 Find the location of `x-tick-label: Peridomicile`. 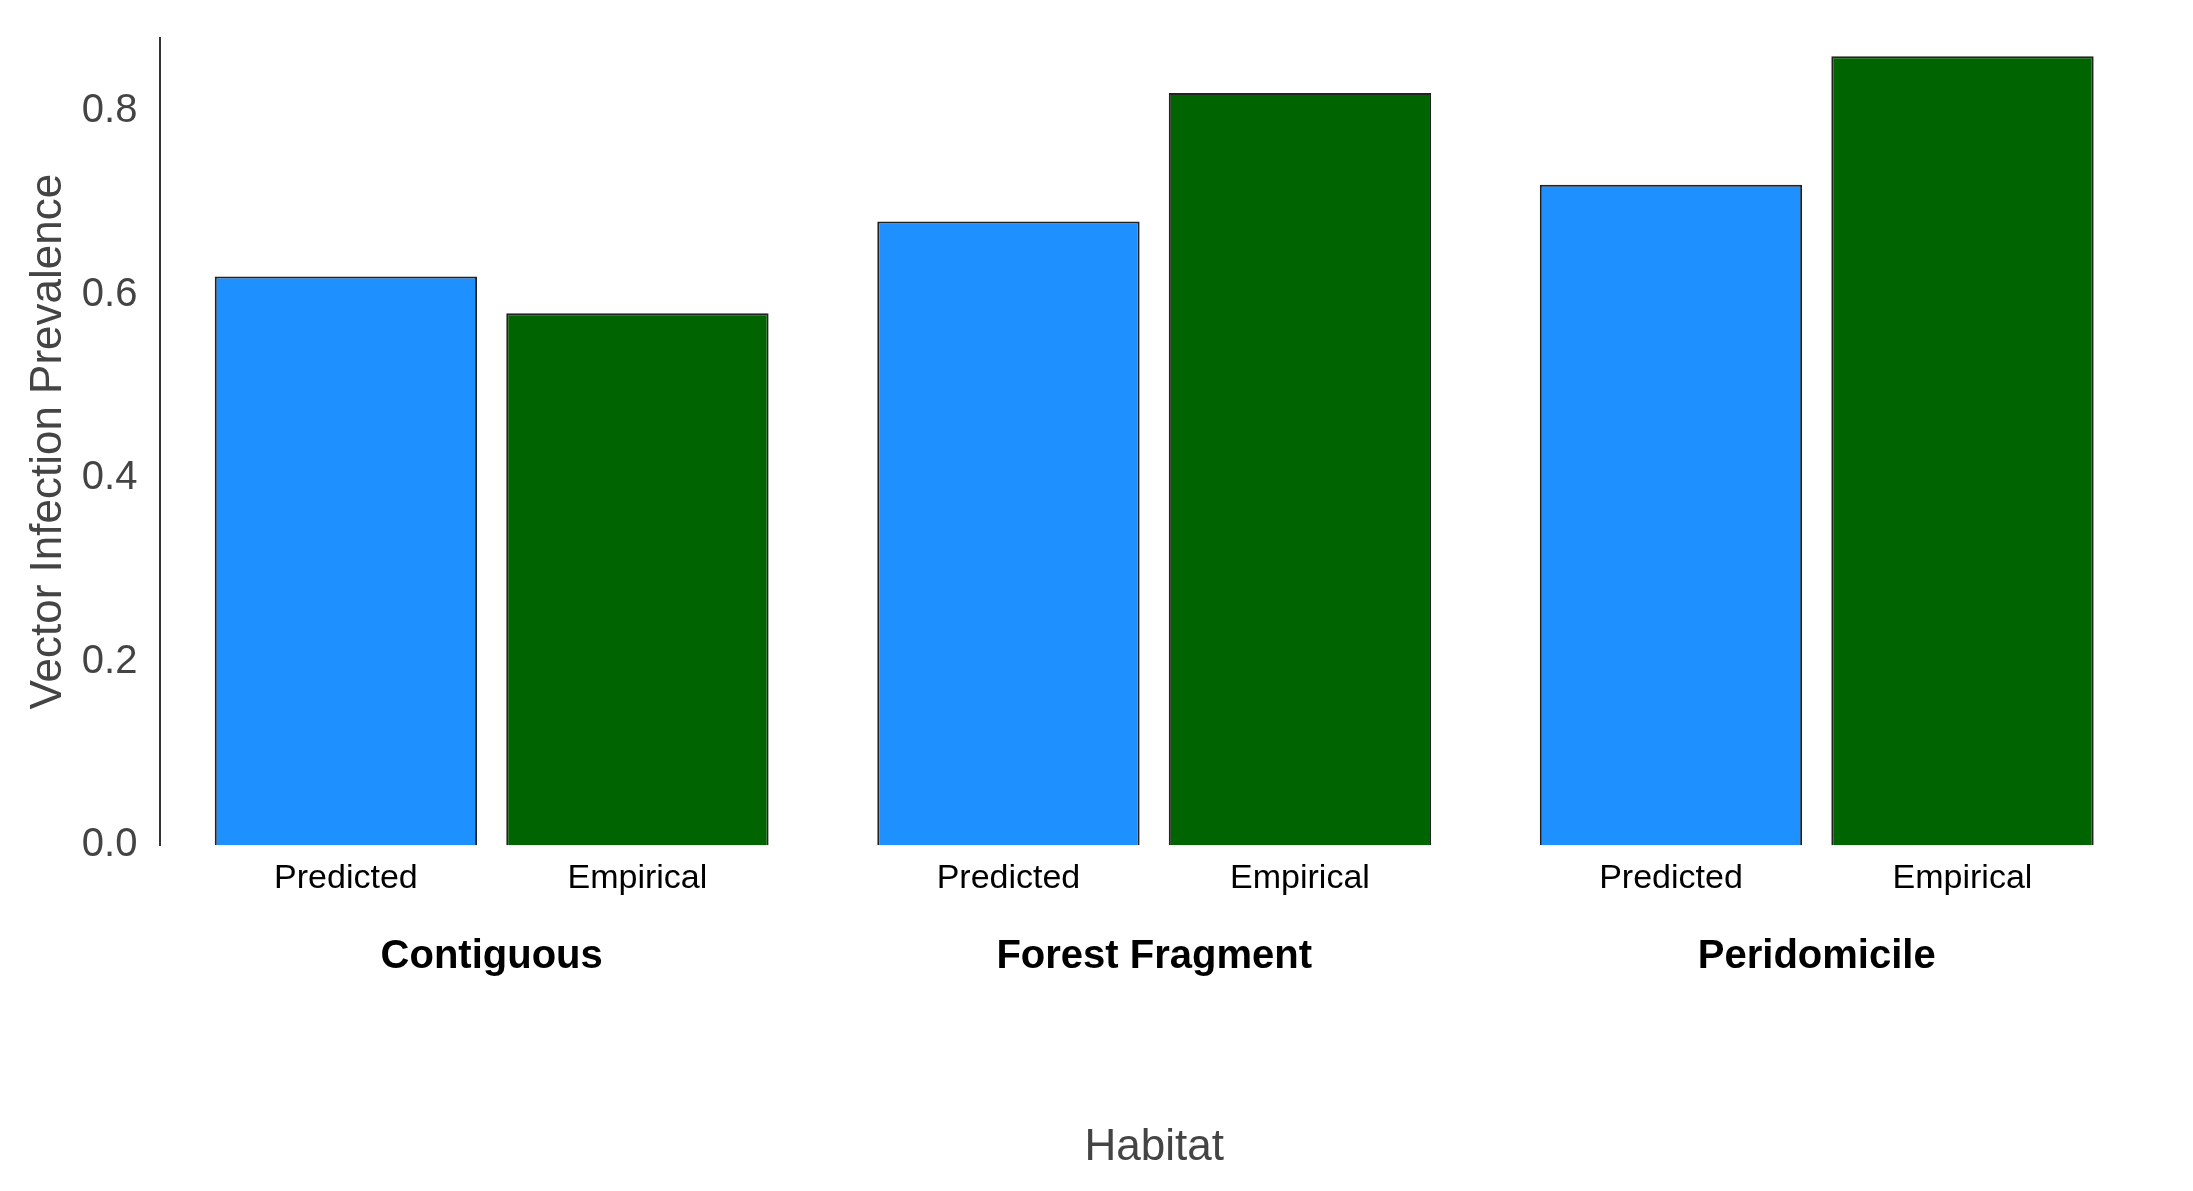

x-tick-label: Peridomicile is located at coordinates (1816, 954).